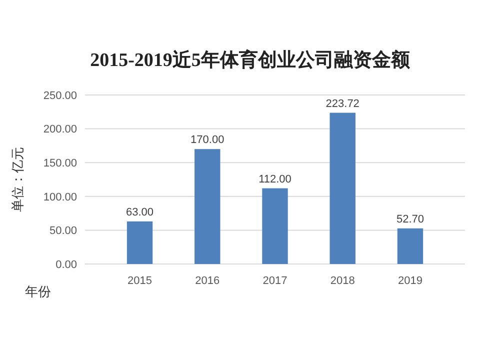 The height and width of the screenshot is (362, 500). What do you see at coordinates (38, 291) in the screenshot?
I see `x-axis-title: 年份` at bounding box center [38, 291].